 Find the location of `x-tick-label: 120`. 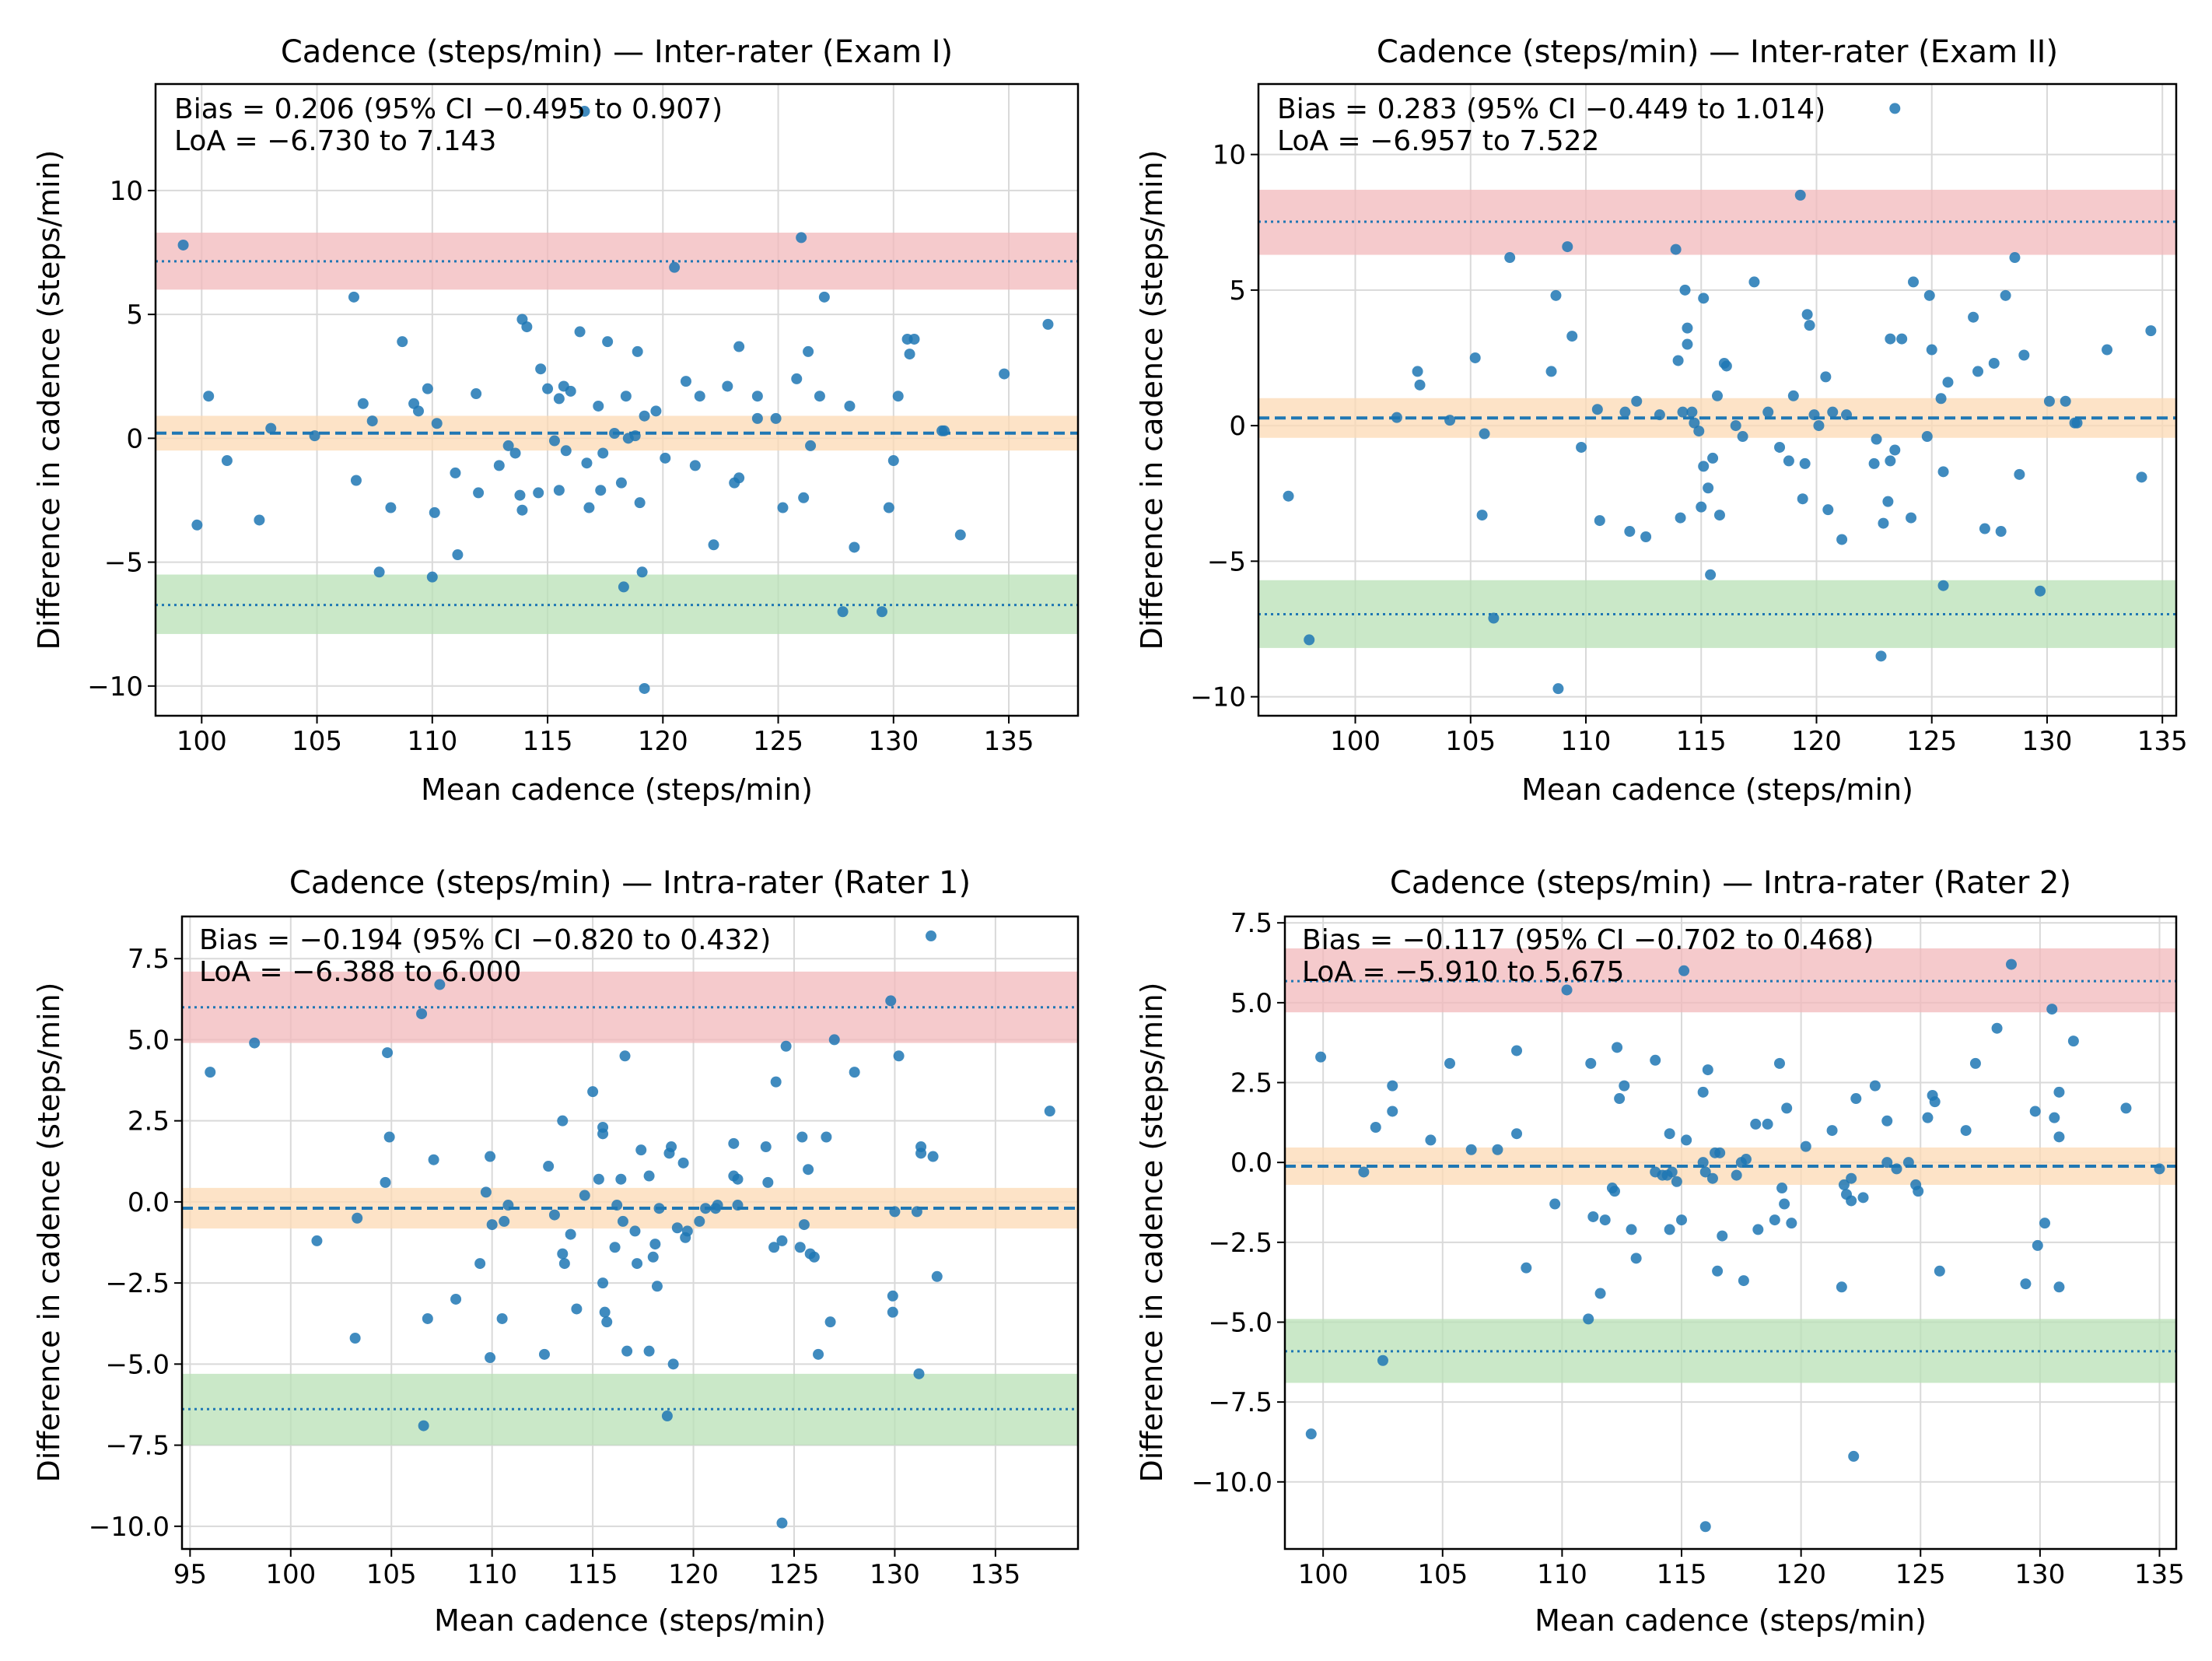

x-tick-label: 120 is located at coordinates (663, 741).